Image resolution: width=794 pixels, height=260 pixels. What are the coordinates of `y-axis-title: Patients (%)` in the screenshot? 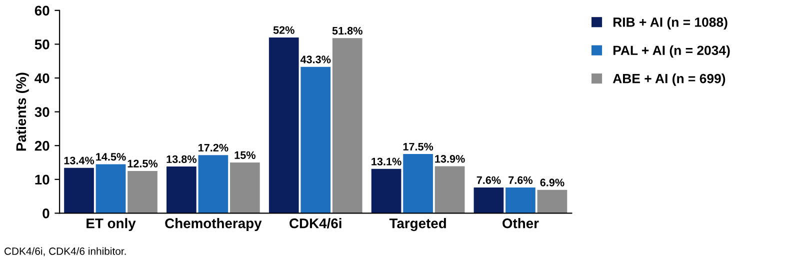 It's located at (22, 111).